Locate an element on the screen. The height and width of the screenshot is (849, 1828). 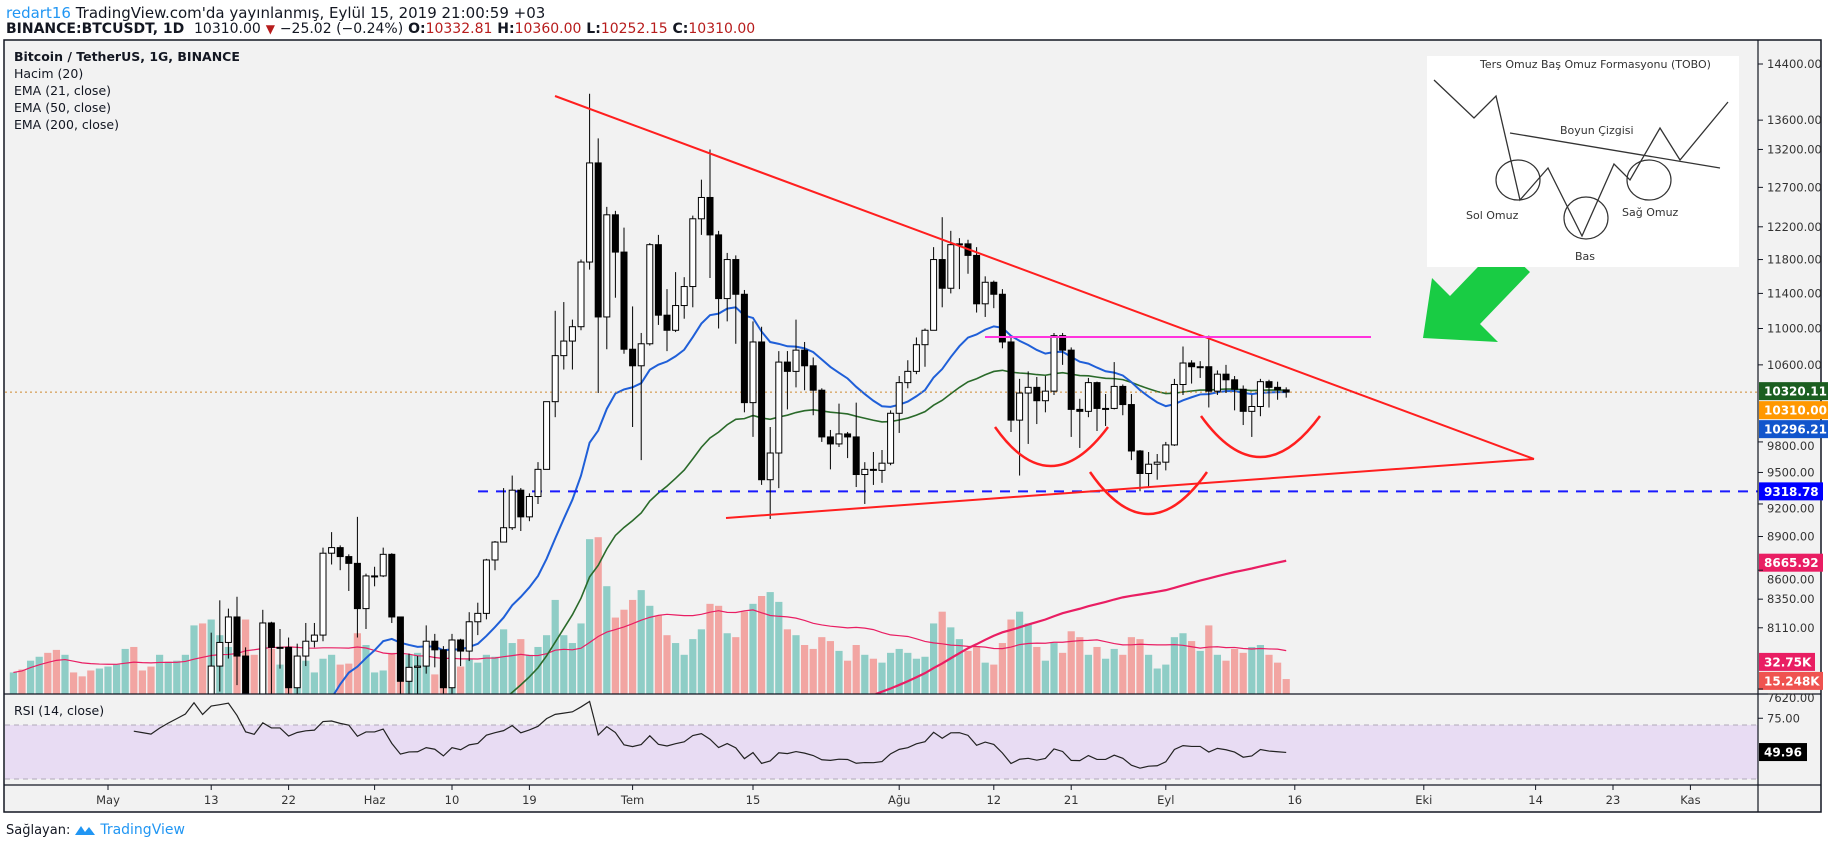
footer: Sağlayan: TradingView is located at coordinates (95, 830).